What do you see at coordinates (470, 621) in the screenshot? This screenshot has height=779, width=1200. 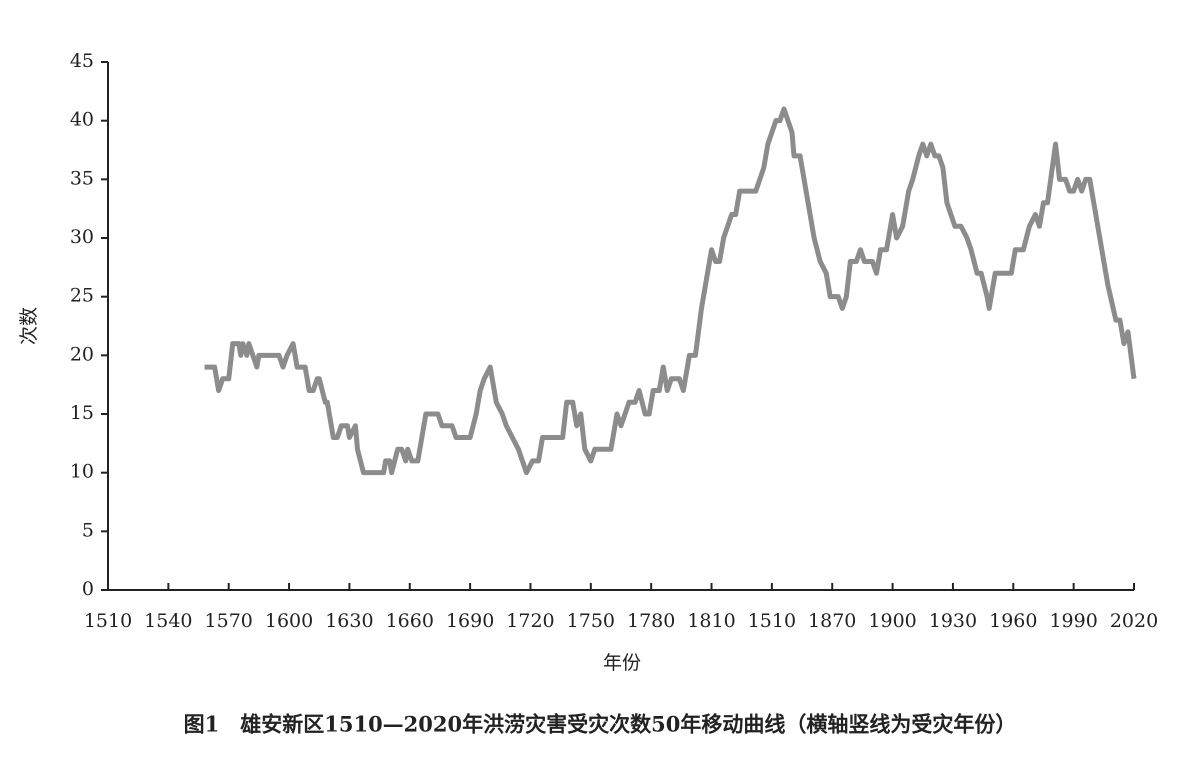 I see `x-tick-label: 1690` at bounding box center [470, 621].